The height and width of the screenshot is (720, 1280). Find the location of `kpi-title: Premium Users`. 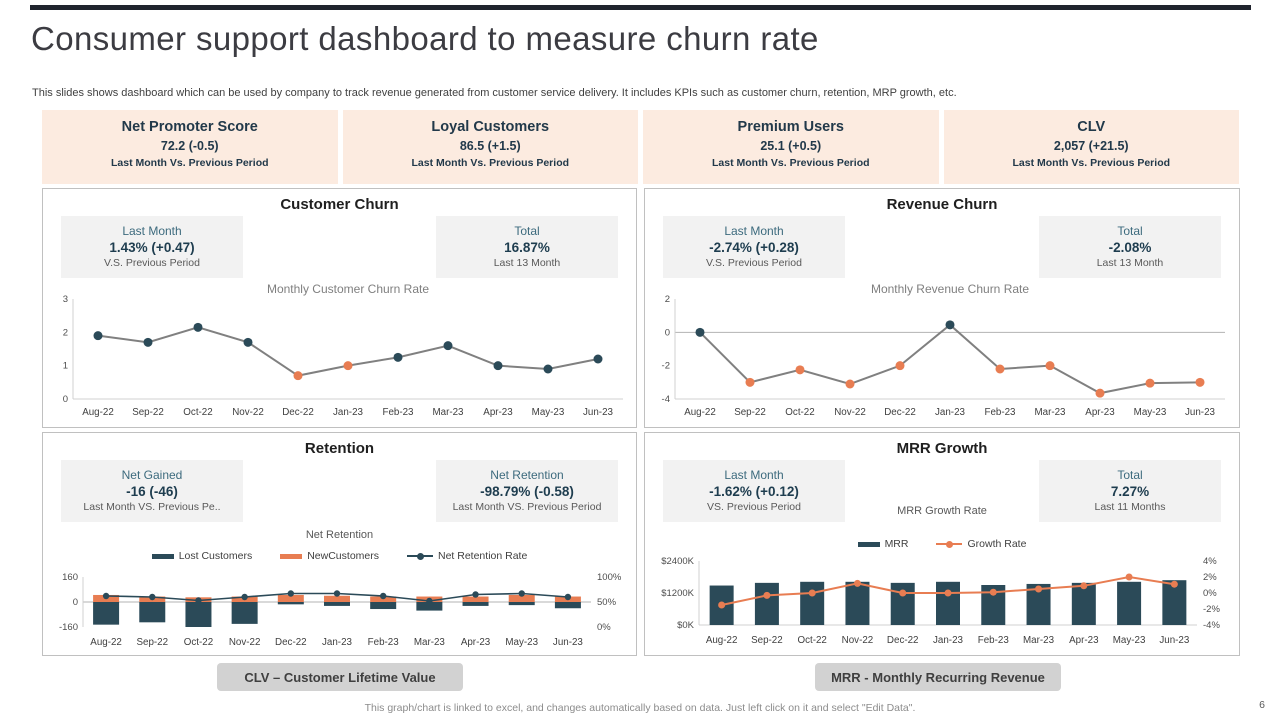

kpi-title: Premium Users is located at coordinates (790, 127).